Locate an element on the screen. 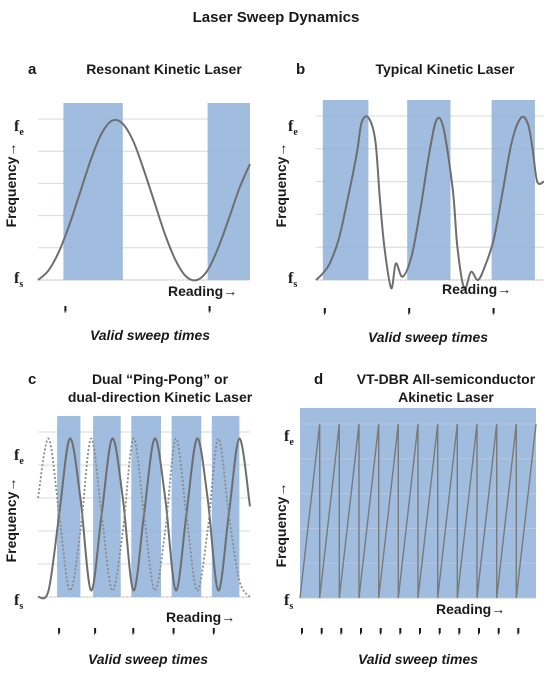 The image size is (553, 673). panel-b-tick-fe: fe is located at coordinates (293, 128).